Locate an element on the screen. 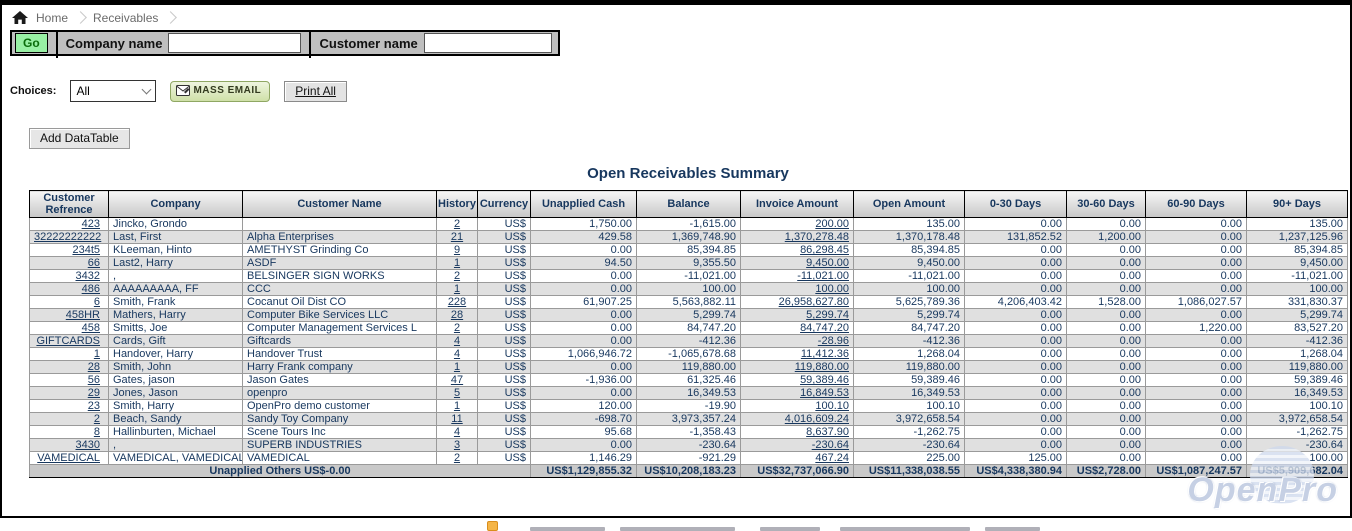 The image size is (1352, 531). days-60-90-cell: 1,086,027.57 is located at coordinates (1196, 302).